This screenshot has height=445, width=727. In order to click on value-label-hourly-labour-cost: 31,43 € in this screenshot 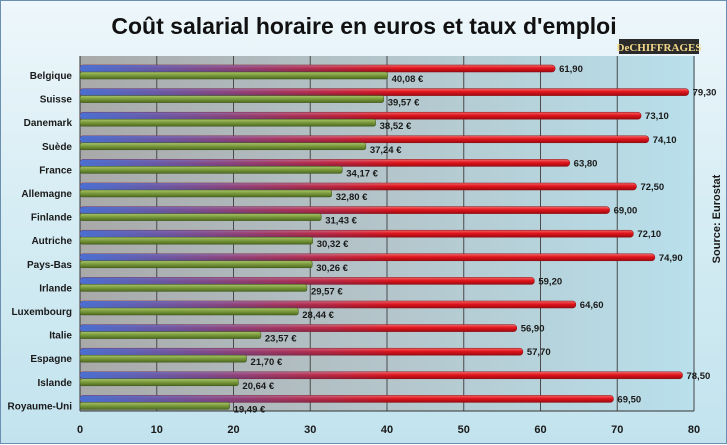, I will do `click(341, 221)`.